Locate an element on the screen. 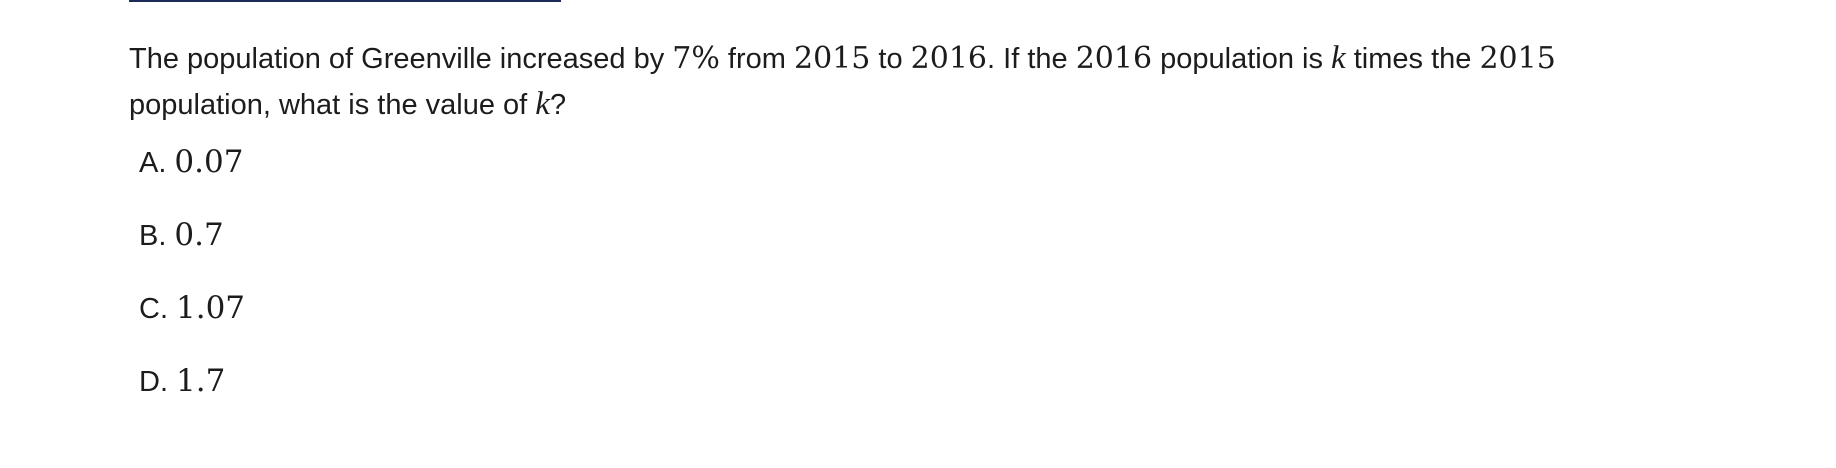  choice-letter: D. is located at coordinates (153, 382).